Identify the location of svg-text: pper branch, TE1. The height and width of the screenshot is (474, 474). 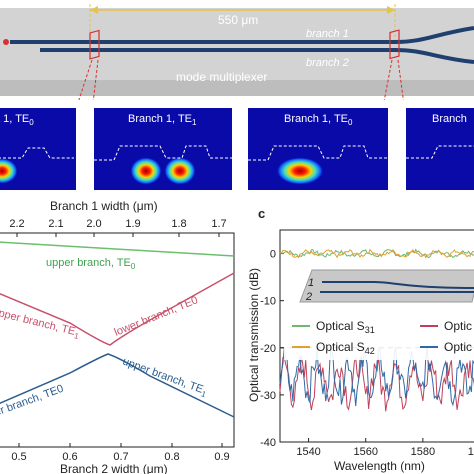
(40, 324).